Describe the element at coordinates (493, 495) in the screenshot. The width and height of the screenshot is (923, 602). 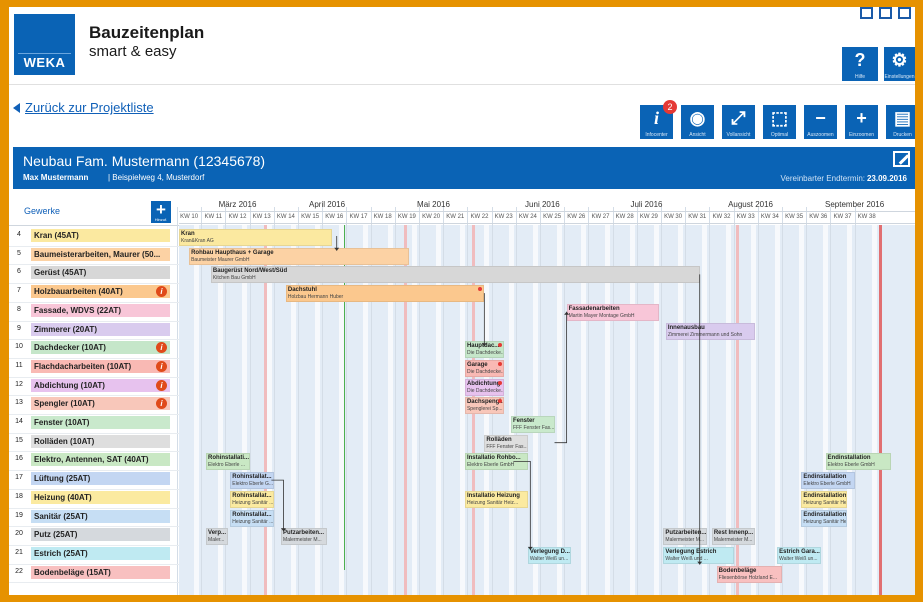
I see `task-title: Installatio Heizung` at that location.